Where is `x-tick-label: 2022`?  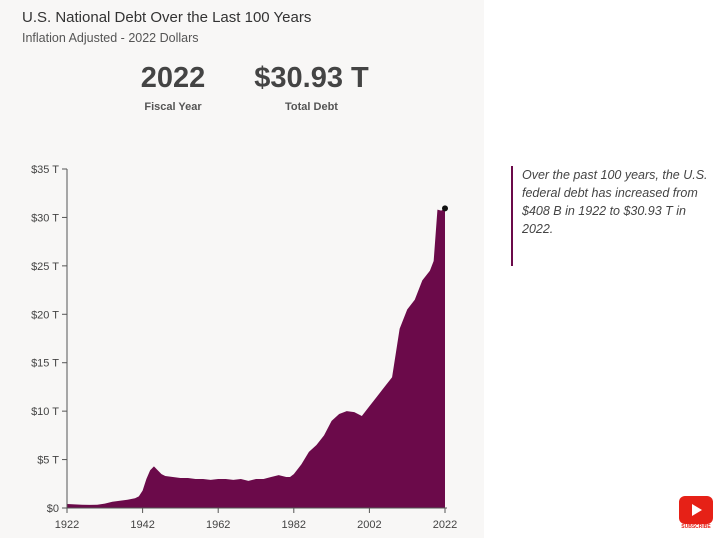
x-tick-label: 2022 is located at coordinates (445, 525).